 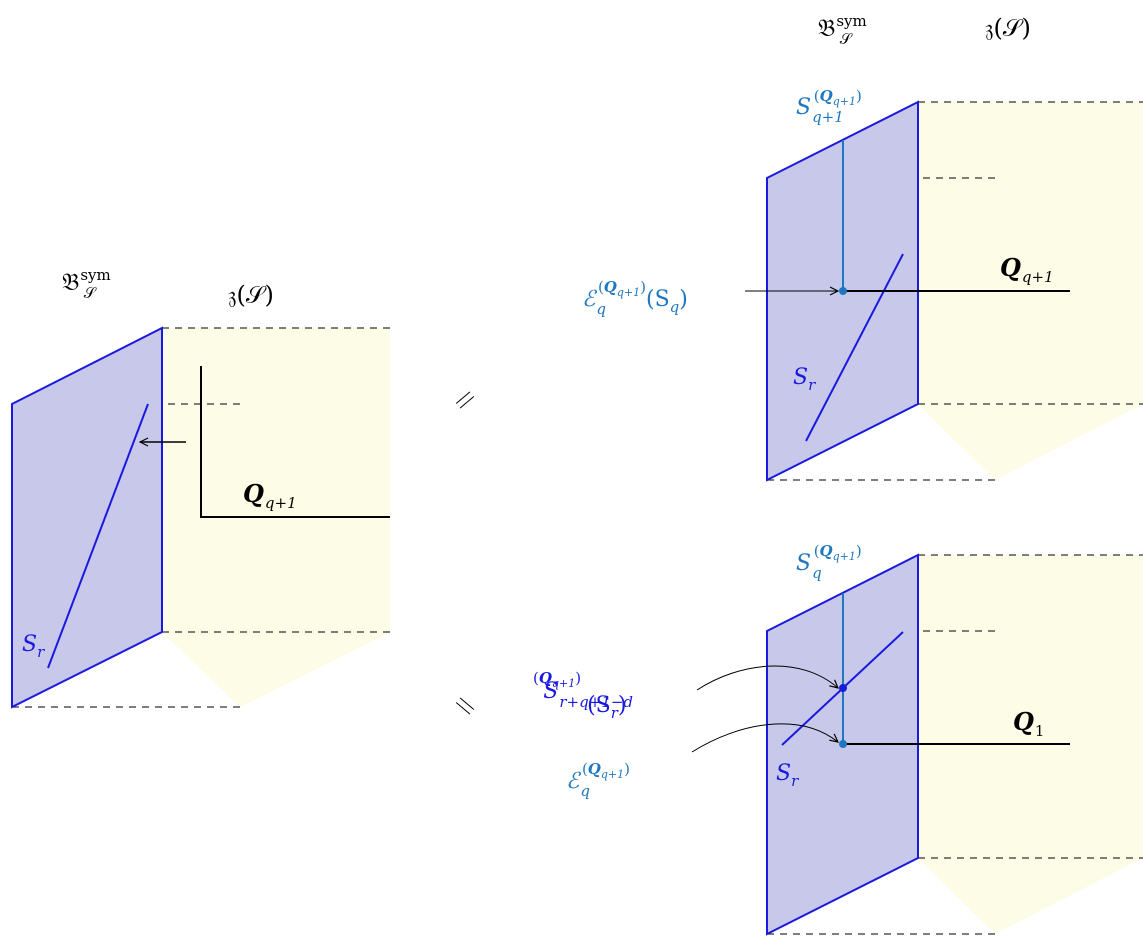 What do you see at coordinates (829, 562) in the screenshot?
I see `br-vertical-label: Sq(Qq+1)` at bounding box center [829, 562].